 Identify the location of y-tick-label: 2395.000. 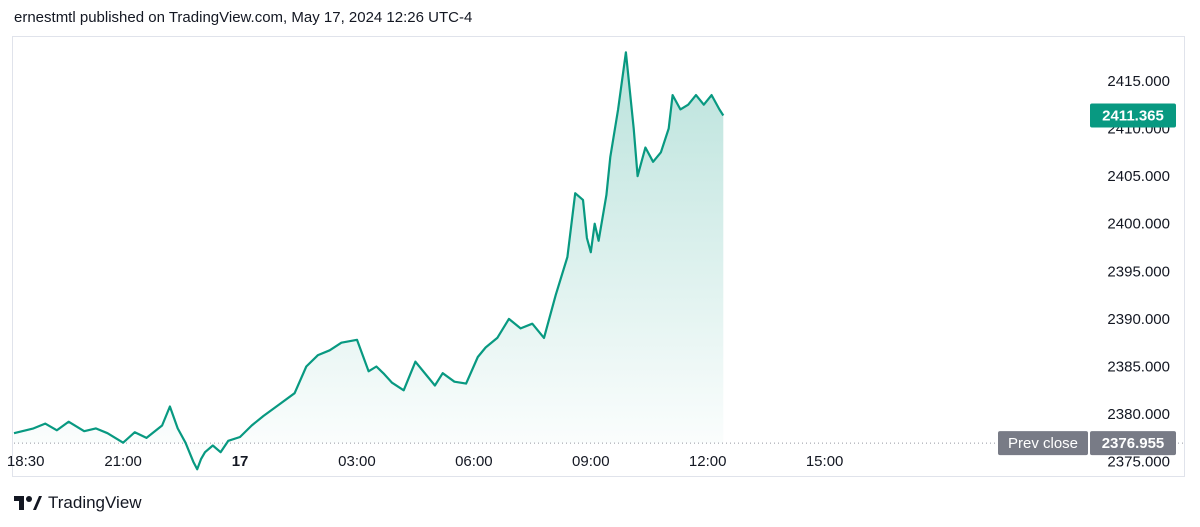
(1138, 271).